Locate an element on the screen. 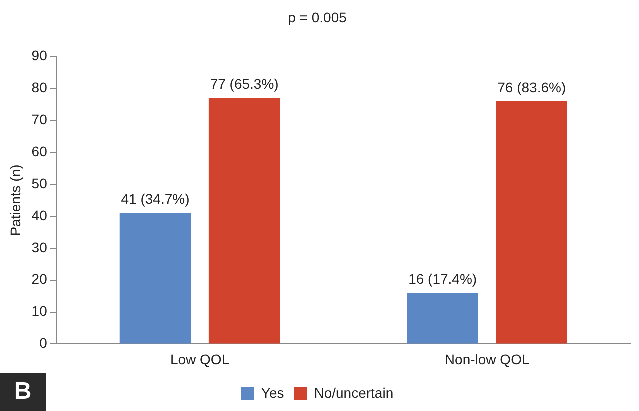 This screenshot has height=411, width=639. y-tick-label: 90 is located at coordinates (40, 56).